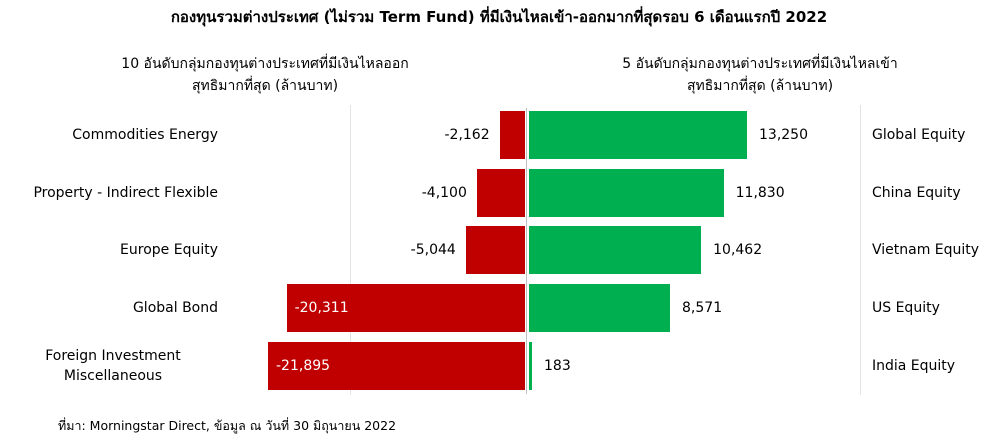  Describe the element at coordinates (702, 308) in the screenshot. I see `value-label: 8,571` at that location.